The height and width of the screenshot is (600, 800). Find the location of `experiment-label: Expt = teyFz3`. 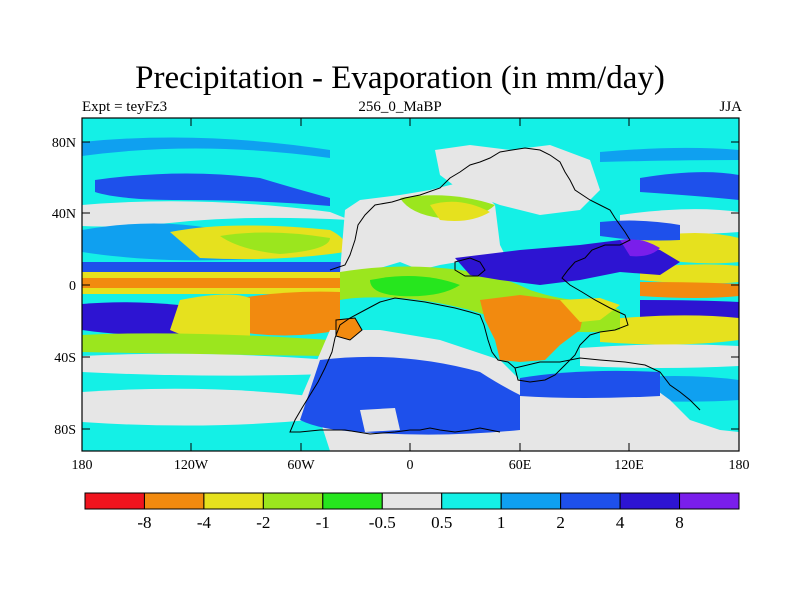

experiment-label: Expt = teyFz3 is located at coordinates (125, 107).